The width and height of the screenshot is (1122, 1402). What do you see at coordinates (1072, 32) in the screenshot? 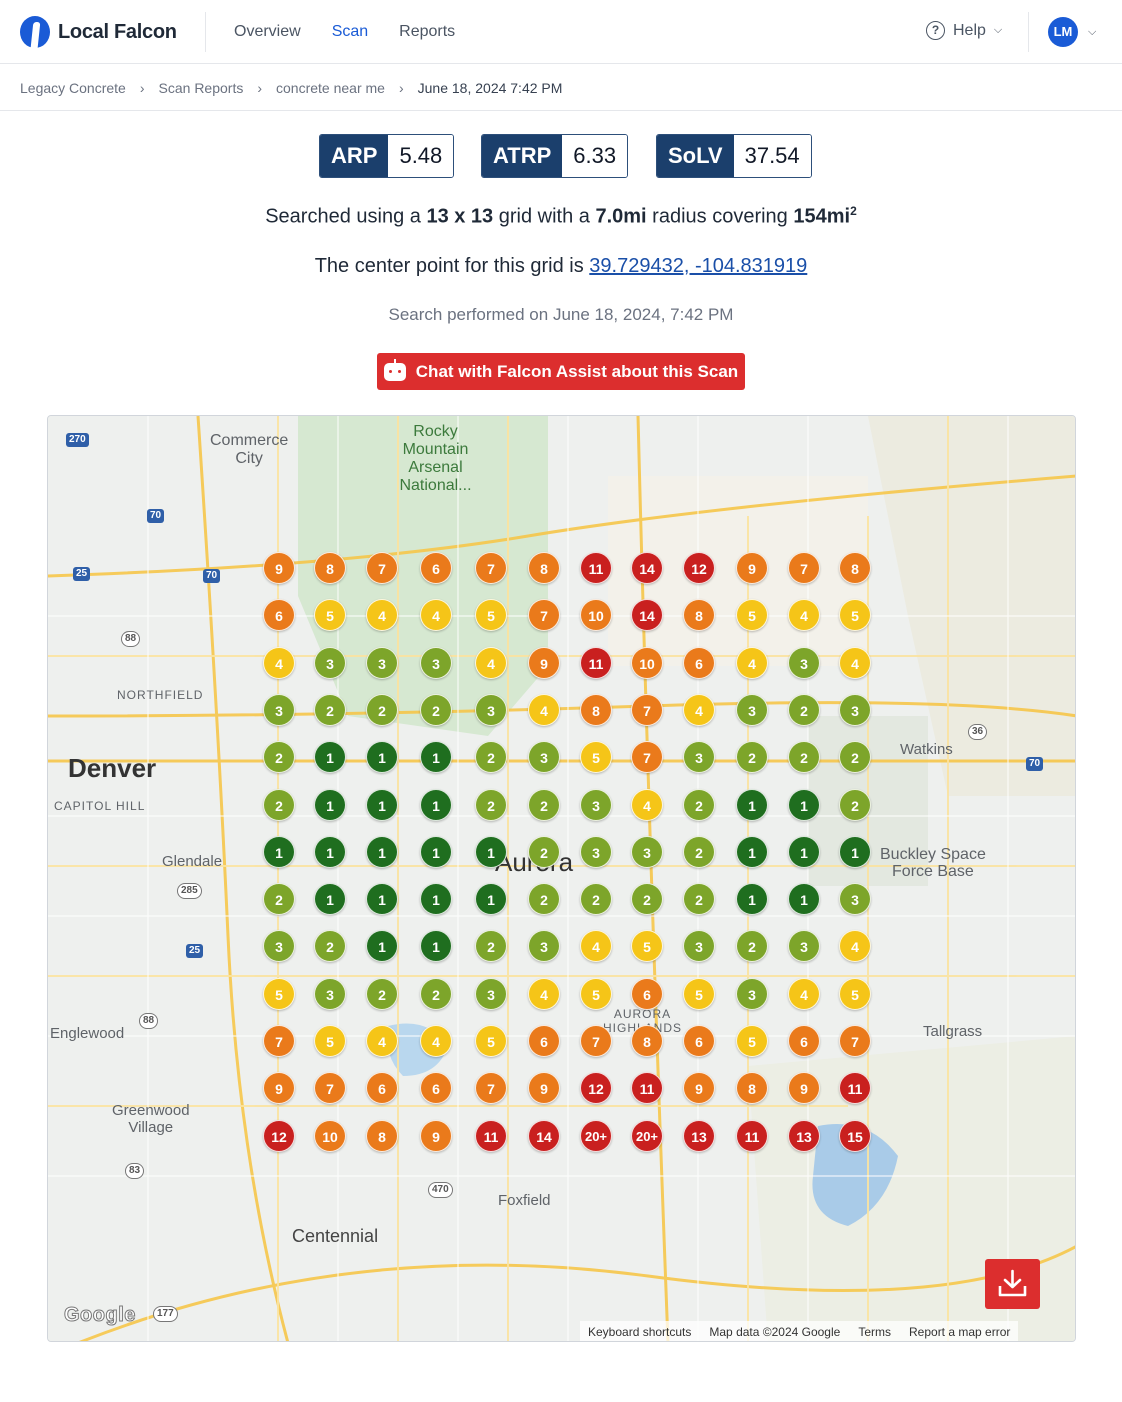
I see `account-menu: LM ⌵` at bounding box center [1072, 32].